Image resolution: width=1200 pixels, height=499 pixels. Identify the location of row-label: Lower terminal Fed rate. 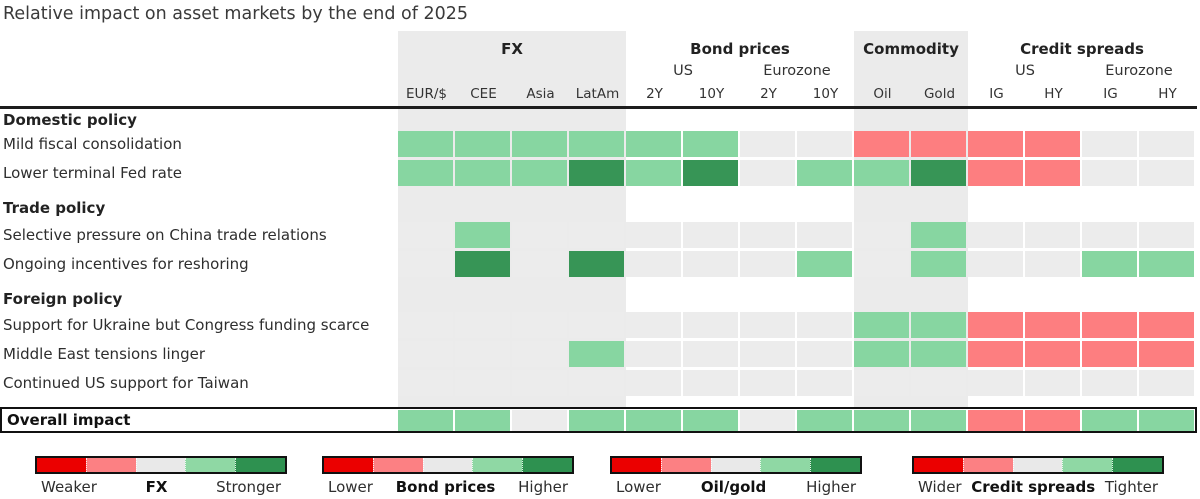
(92, 173).